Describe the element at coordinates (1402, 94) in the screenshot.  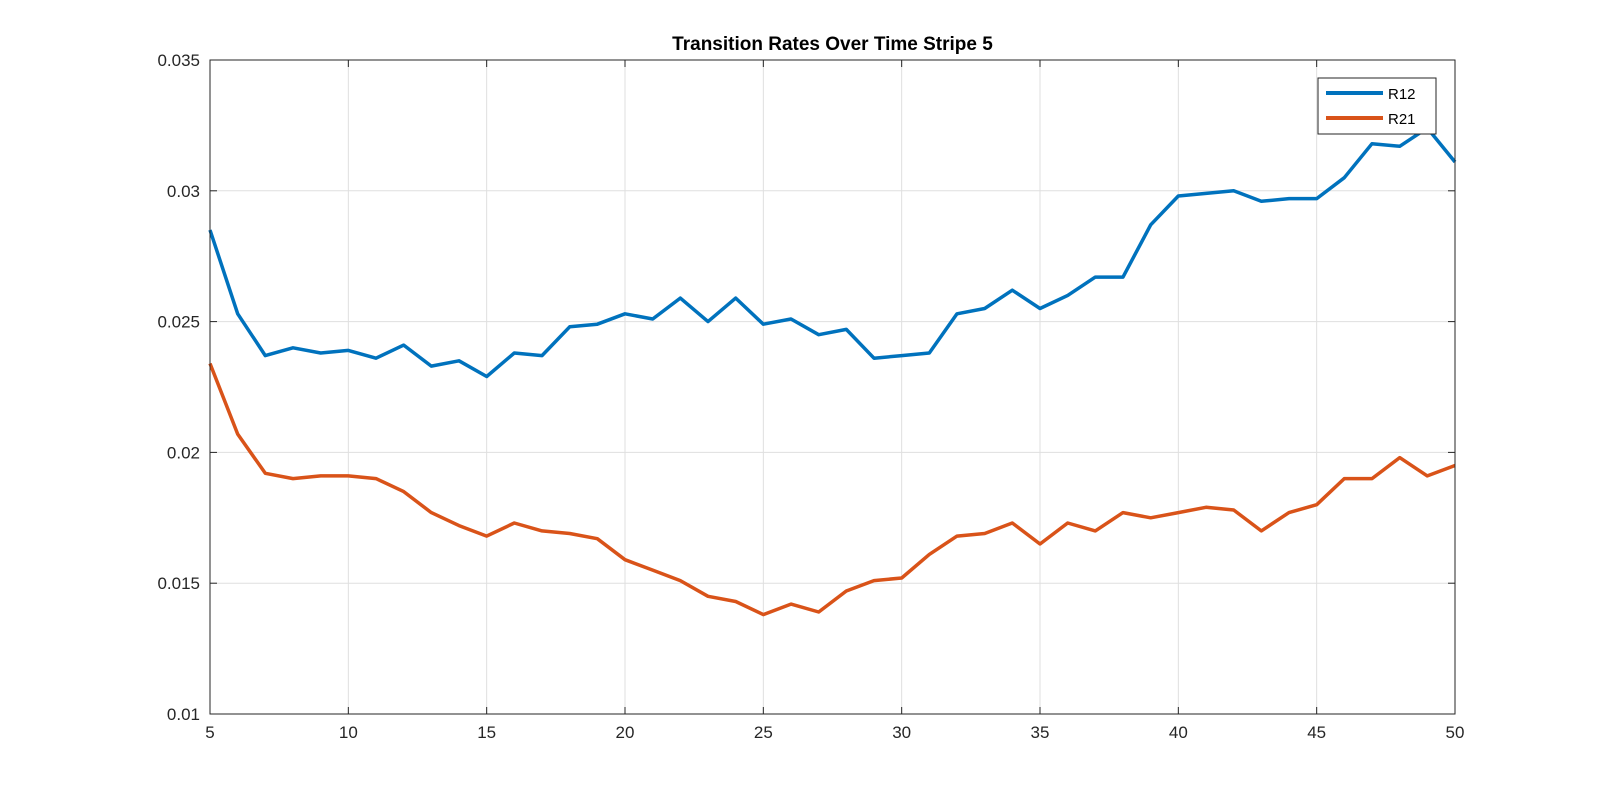
I see `legend-label: R12` at that location.